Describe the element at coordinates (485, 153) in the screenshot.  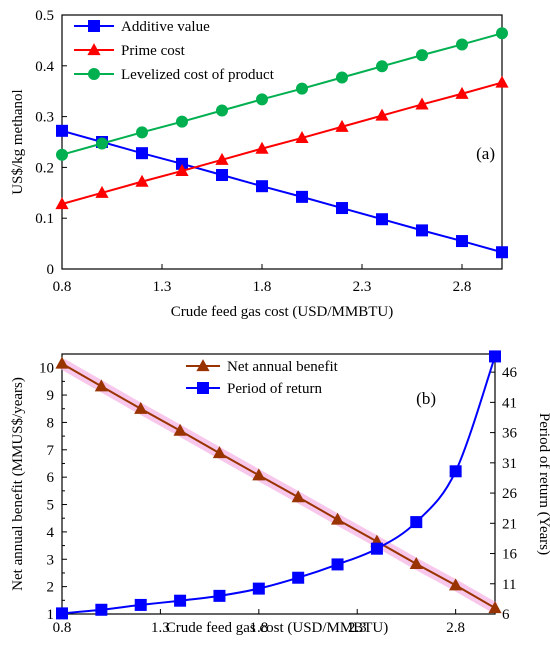
I see `panel-a-label: (a)` at that location.